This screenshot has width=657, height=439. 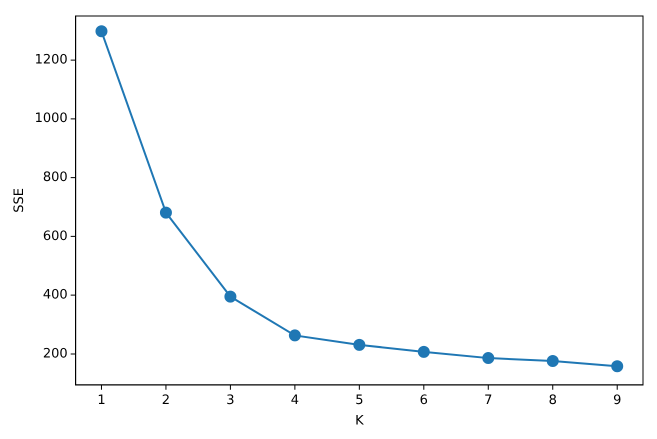 What do you see at coordinates (166, 400) in the screenshot?
I see `x-tick-label: 2` at bounding box center [166, 400].